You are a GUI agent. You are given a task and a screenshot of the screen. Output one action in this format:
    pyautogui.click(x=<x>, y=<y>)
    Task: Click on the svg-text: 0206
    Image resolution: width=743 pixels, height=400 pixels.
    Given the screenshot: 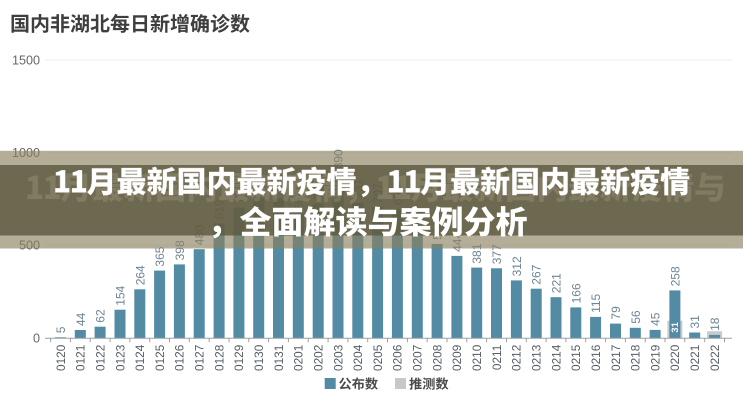 What is the action you would take?
    pyautogui.click(x=398, y=357)
    